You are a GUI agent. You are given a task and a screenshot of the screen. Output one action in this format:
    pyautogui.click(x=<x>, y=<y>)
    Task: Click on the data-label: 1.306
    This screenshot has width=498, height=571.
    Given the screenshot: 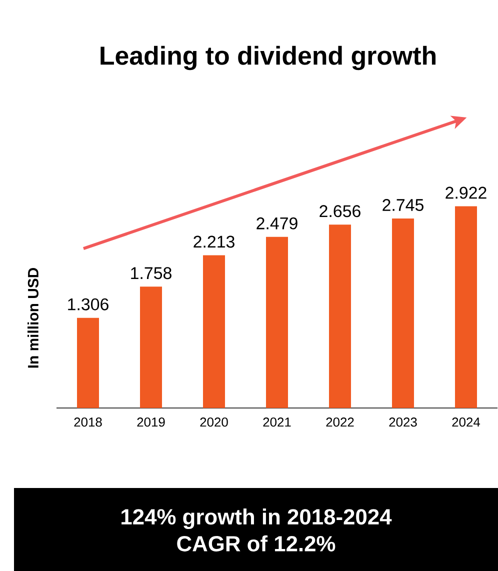 What is the action you would take?
    pyautogui.click(x=88, y=304)
    